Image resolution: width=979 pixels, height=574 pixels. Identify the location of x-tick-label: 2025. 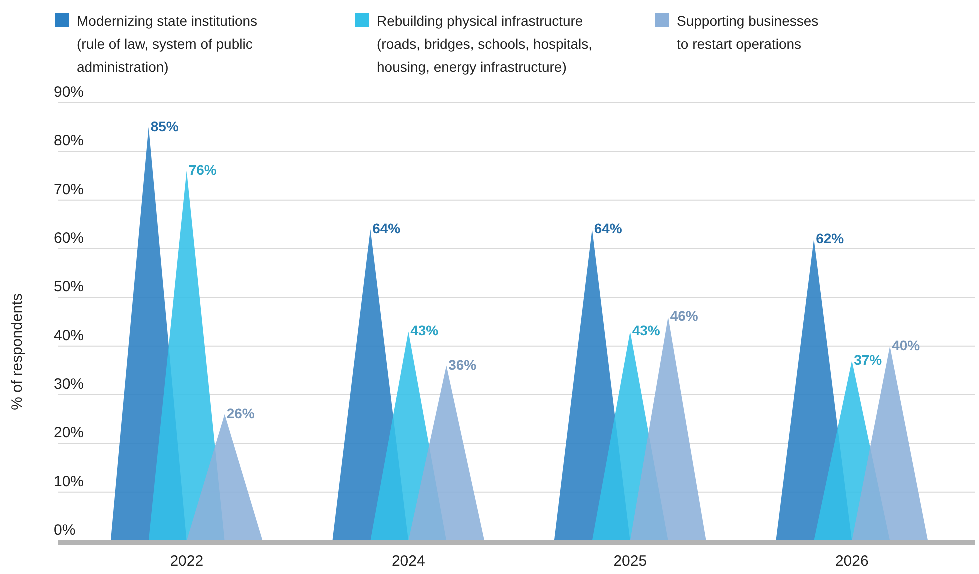
(631, 561).